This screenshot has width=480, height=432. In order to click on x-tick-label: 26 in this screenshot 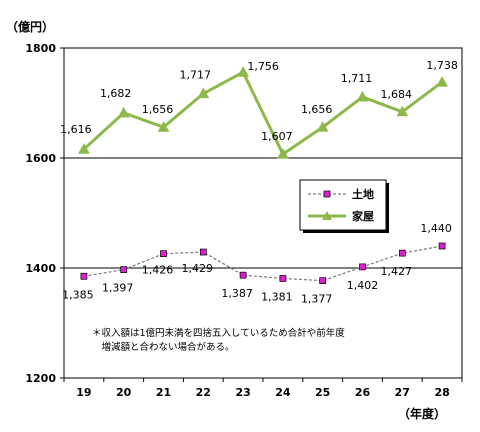, I will do `click(363, 392)`.